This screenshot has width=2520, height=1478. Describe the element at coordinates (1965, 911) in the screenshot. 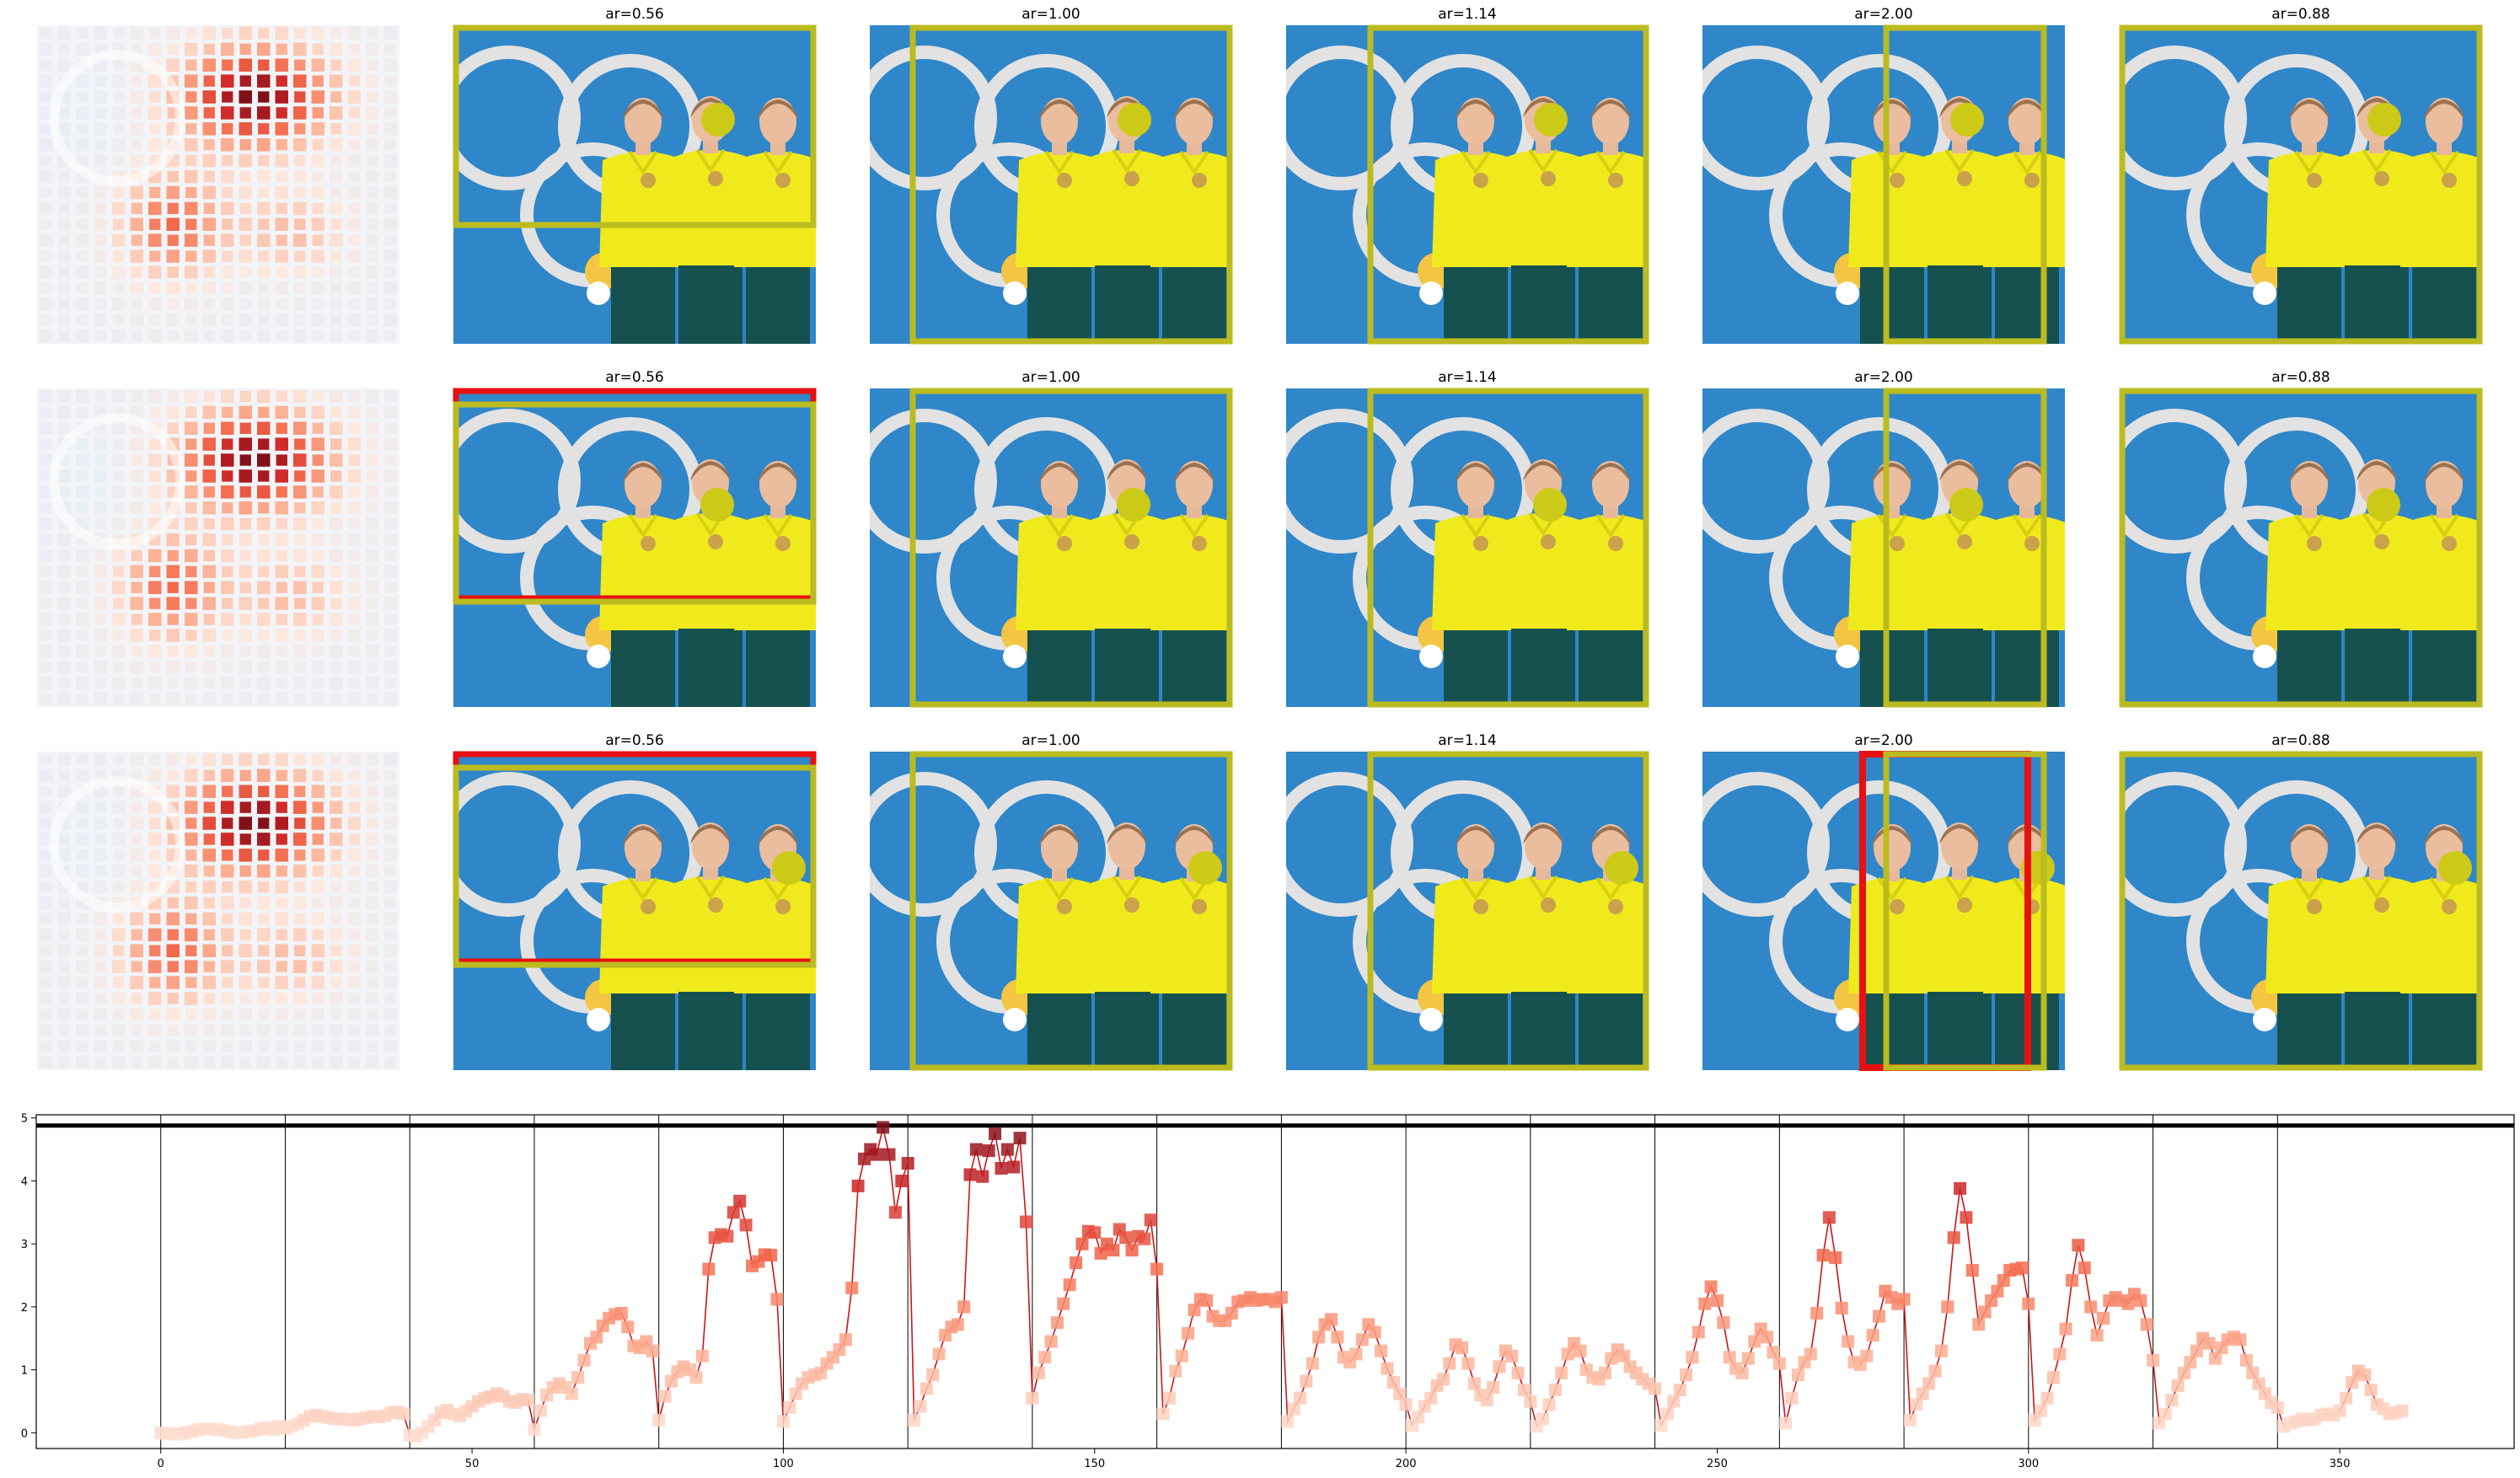

I see `crop-box` at that location.